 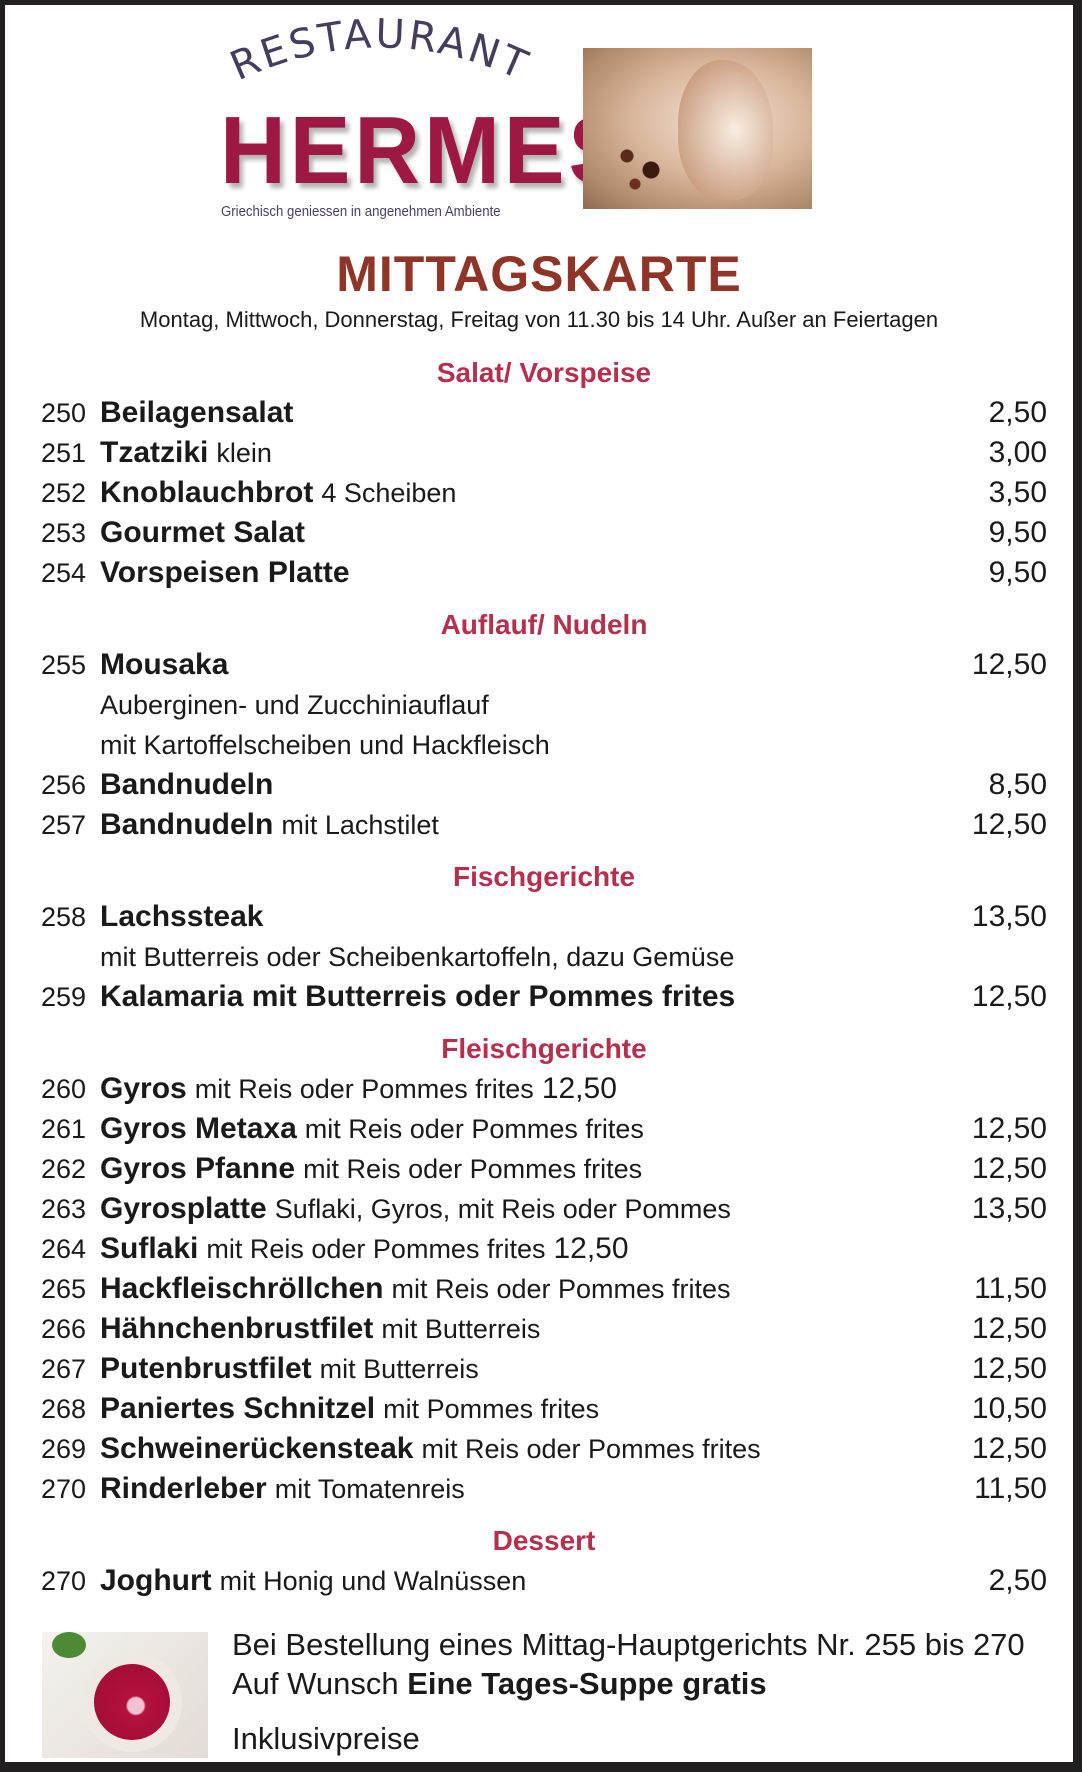 What do you see at coordinates (325, 745) in the screenshot?
I see `item-detail-line: mit Kartoffelscheiben und Hackfleisch` at bounding box center [325, 745].